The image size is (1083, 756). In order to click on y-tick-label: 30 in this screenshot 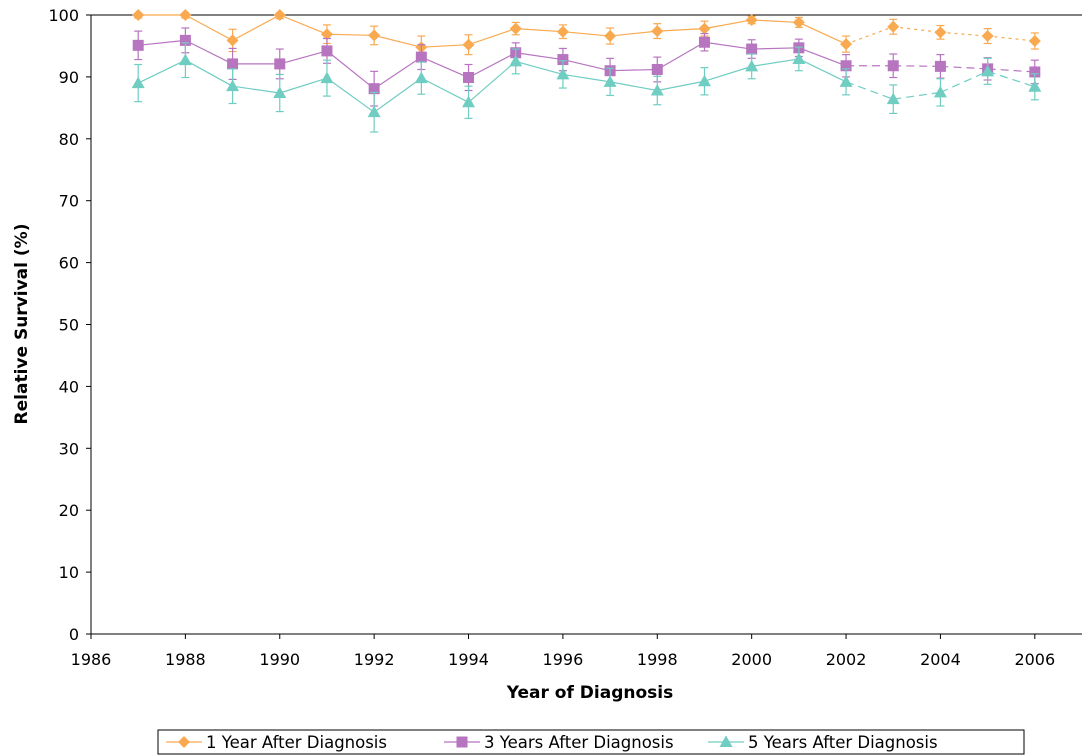, I will do `click(69, 448)`.